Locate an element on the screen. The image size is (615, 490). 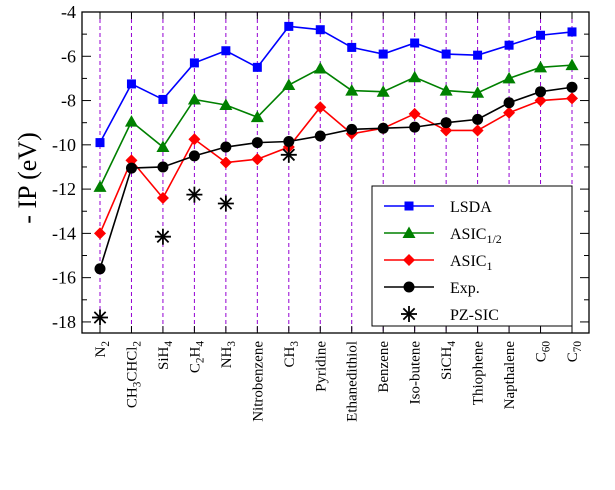
legend-entry-asic1: ASIC1 is located at coordinates (438, 263).